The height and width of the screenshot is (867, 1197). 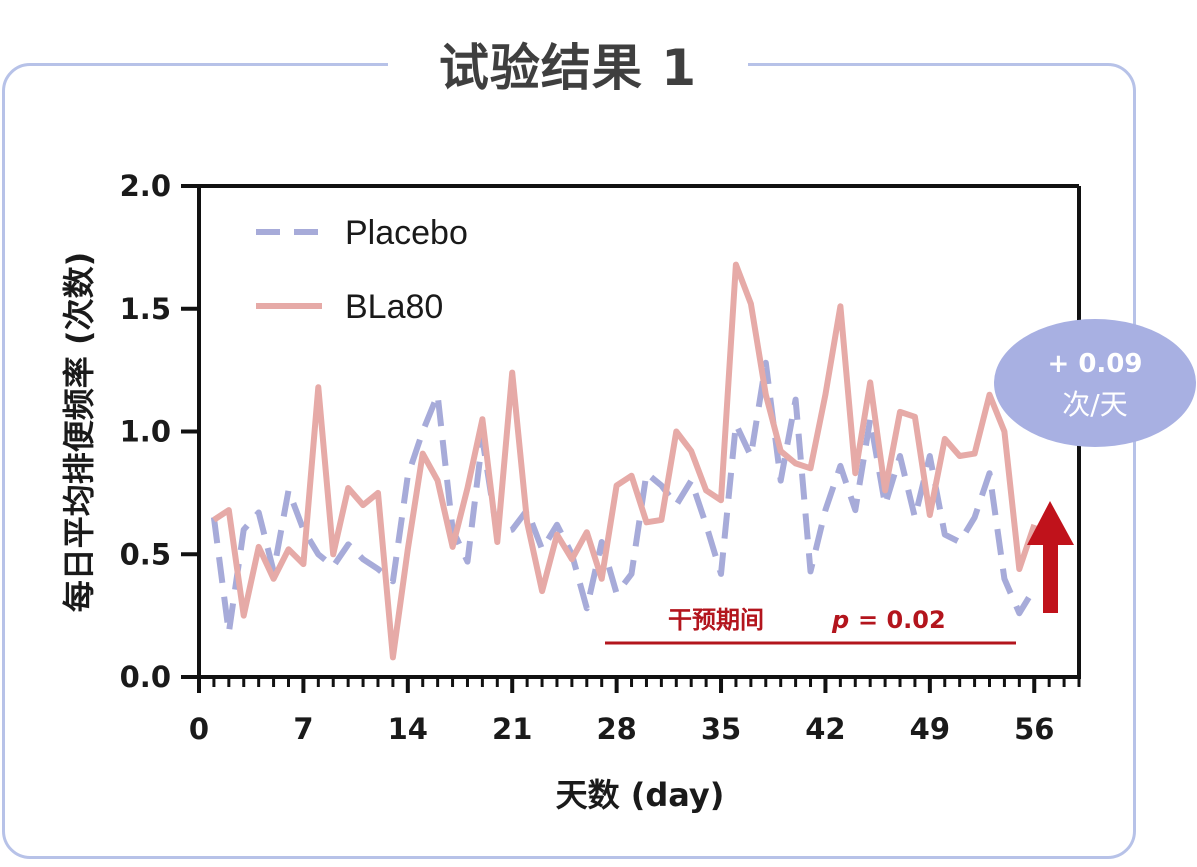 I want to click on intervention-label: 干预期间, so click(x=716, y=620).